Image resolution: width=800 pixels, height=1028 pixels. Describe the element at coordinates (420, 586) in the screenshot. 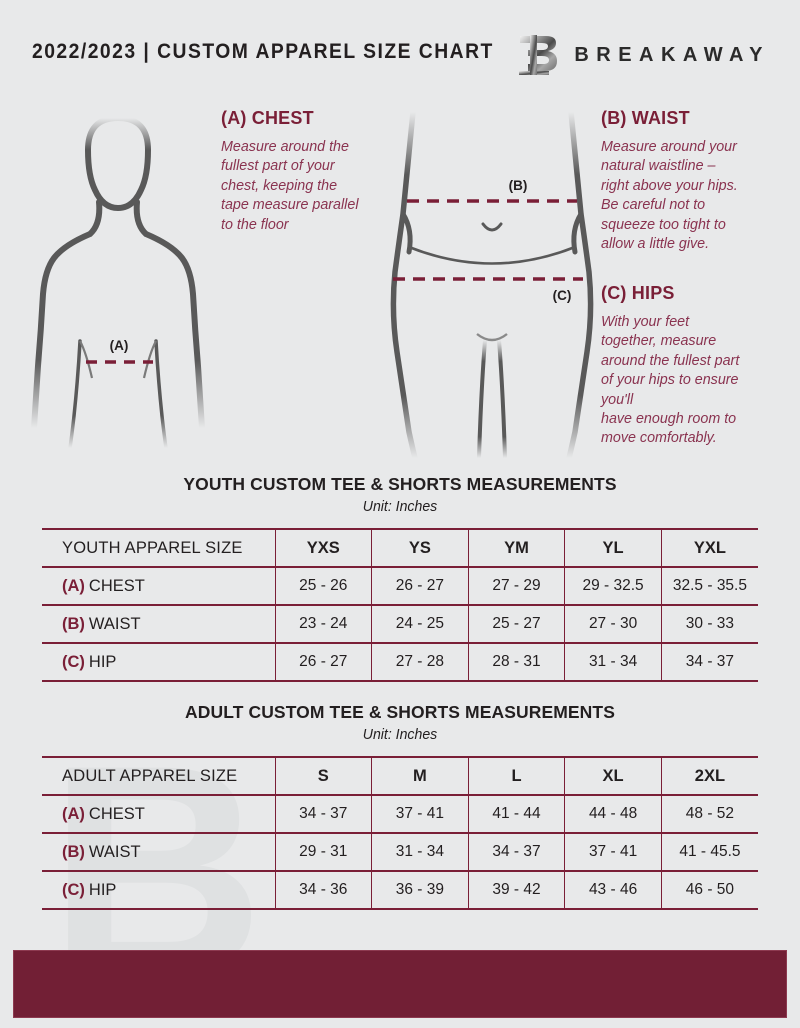

I see `youth-cell-chest-ys: 26 - 27` at that location.